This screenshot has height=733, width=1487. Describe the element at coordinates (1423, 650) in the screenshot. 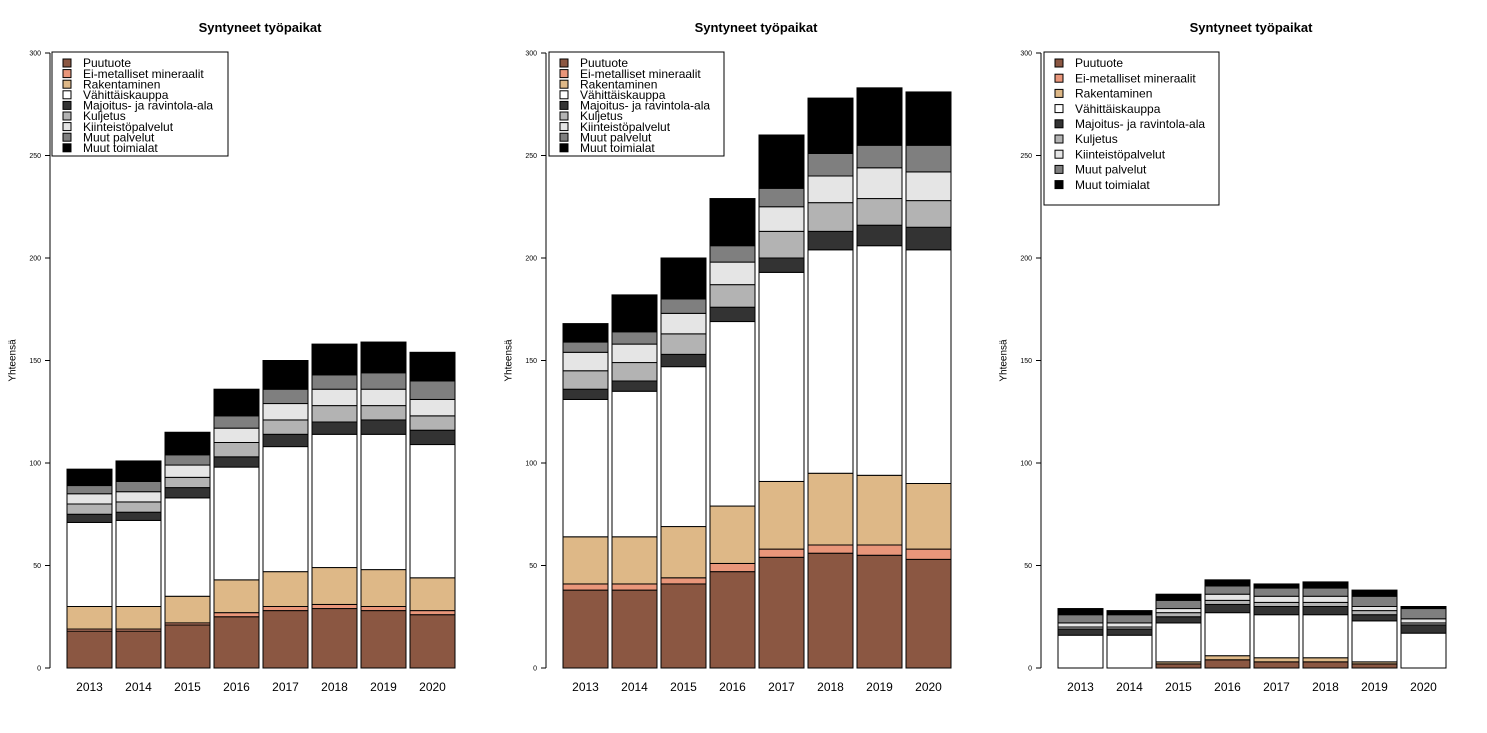

I see `bar-segment-vähittäiskauppa-2020` at that location.